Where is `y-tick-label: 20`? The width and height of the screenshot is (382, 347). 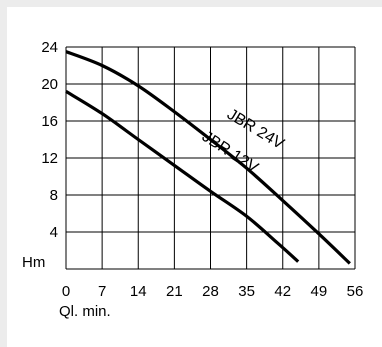 y-tick-label: 20 is located at coordinates (49, 84).